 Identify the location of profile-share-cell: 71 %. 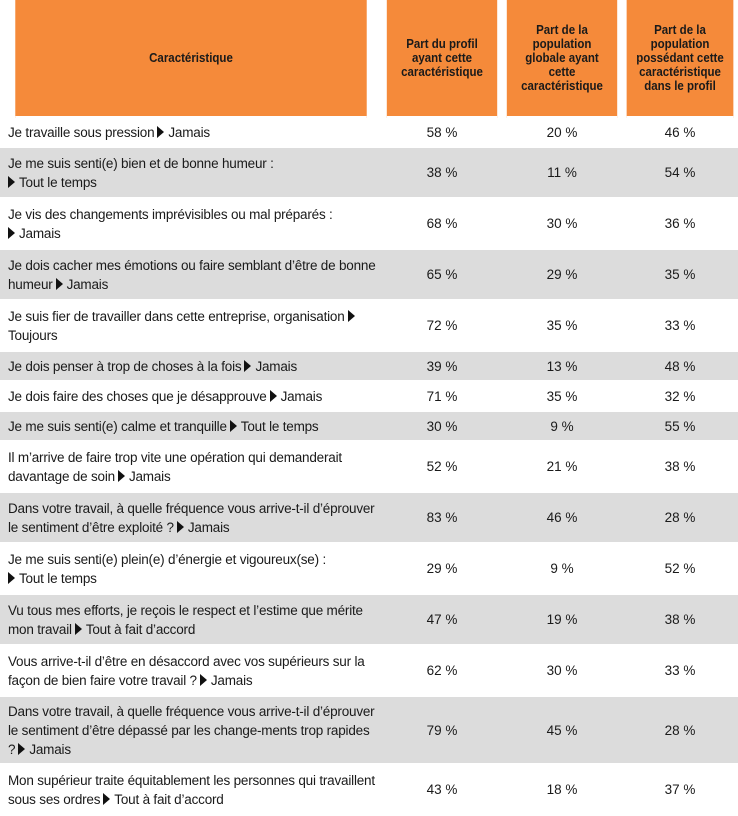
(442, 397).